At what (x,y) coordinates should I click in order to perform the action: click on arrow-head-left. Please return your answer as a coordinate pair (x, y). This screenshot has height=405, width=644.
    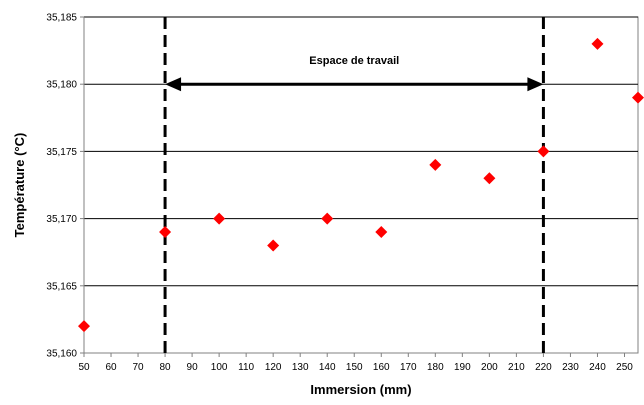
    Looking at the image, I should click on (173, 84).